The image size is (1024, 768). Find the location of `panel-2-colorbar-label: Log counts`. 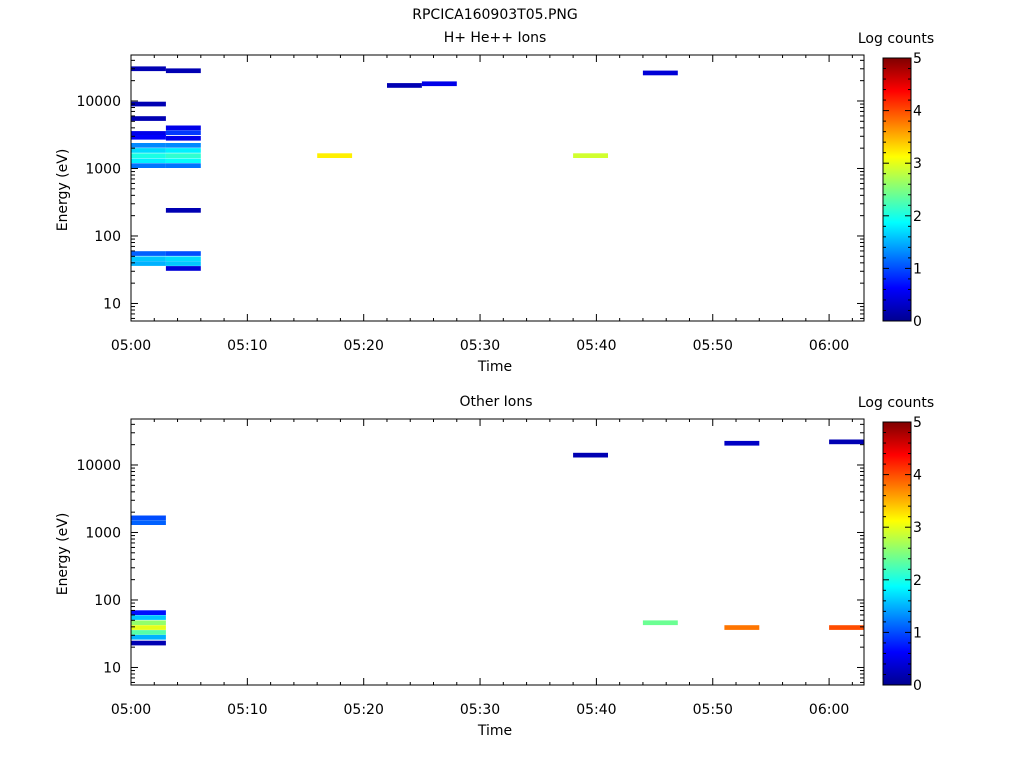

panel-2-colorbar-label: Log counts is located at coordinates (896, 403).